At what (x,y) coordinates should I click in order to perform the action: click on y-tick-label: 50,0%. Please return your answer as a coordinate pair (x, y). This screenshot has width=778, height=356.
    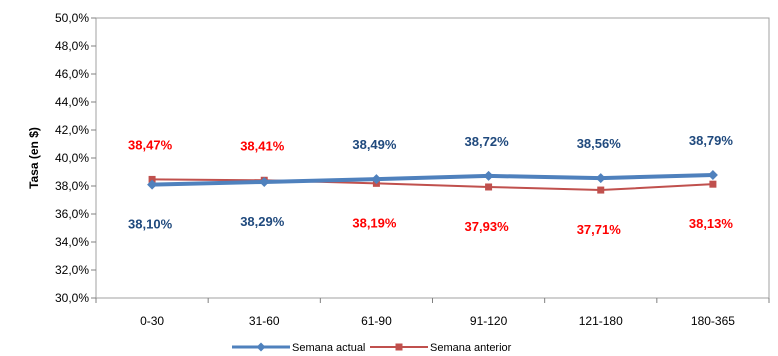
    Looking at the image, I should click on (72, 18).